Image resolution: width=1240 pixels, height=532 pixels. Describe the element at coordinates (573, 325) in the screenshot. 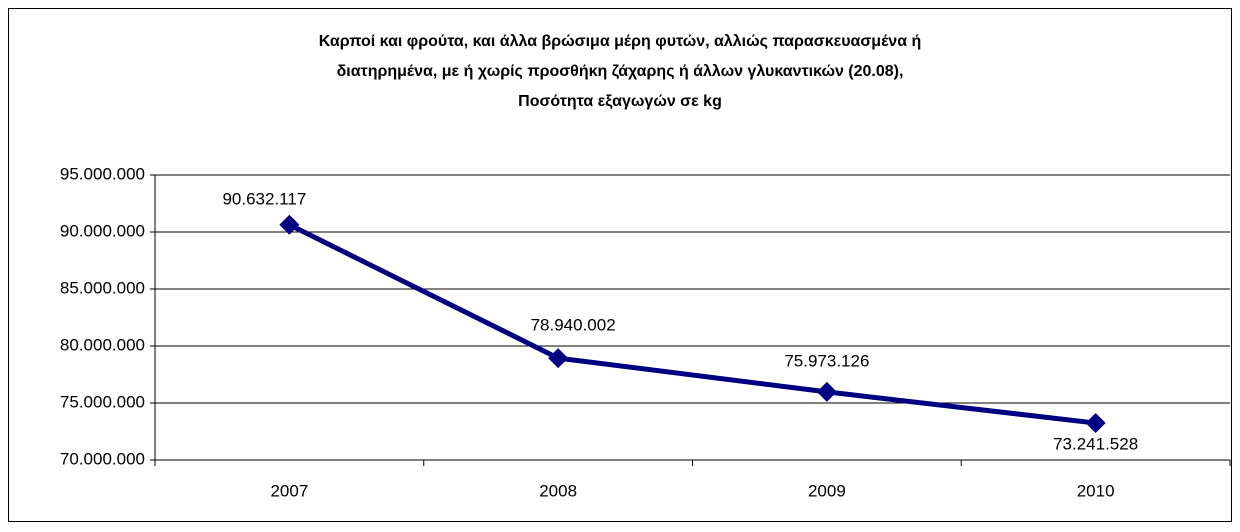

I see `data-label: 78.940.002` at that location.